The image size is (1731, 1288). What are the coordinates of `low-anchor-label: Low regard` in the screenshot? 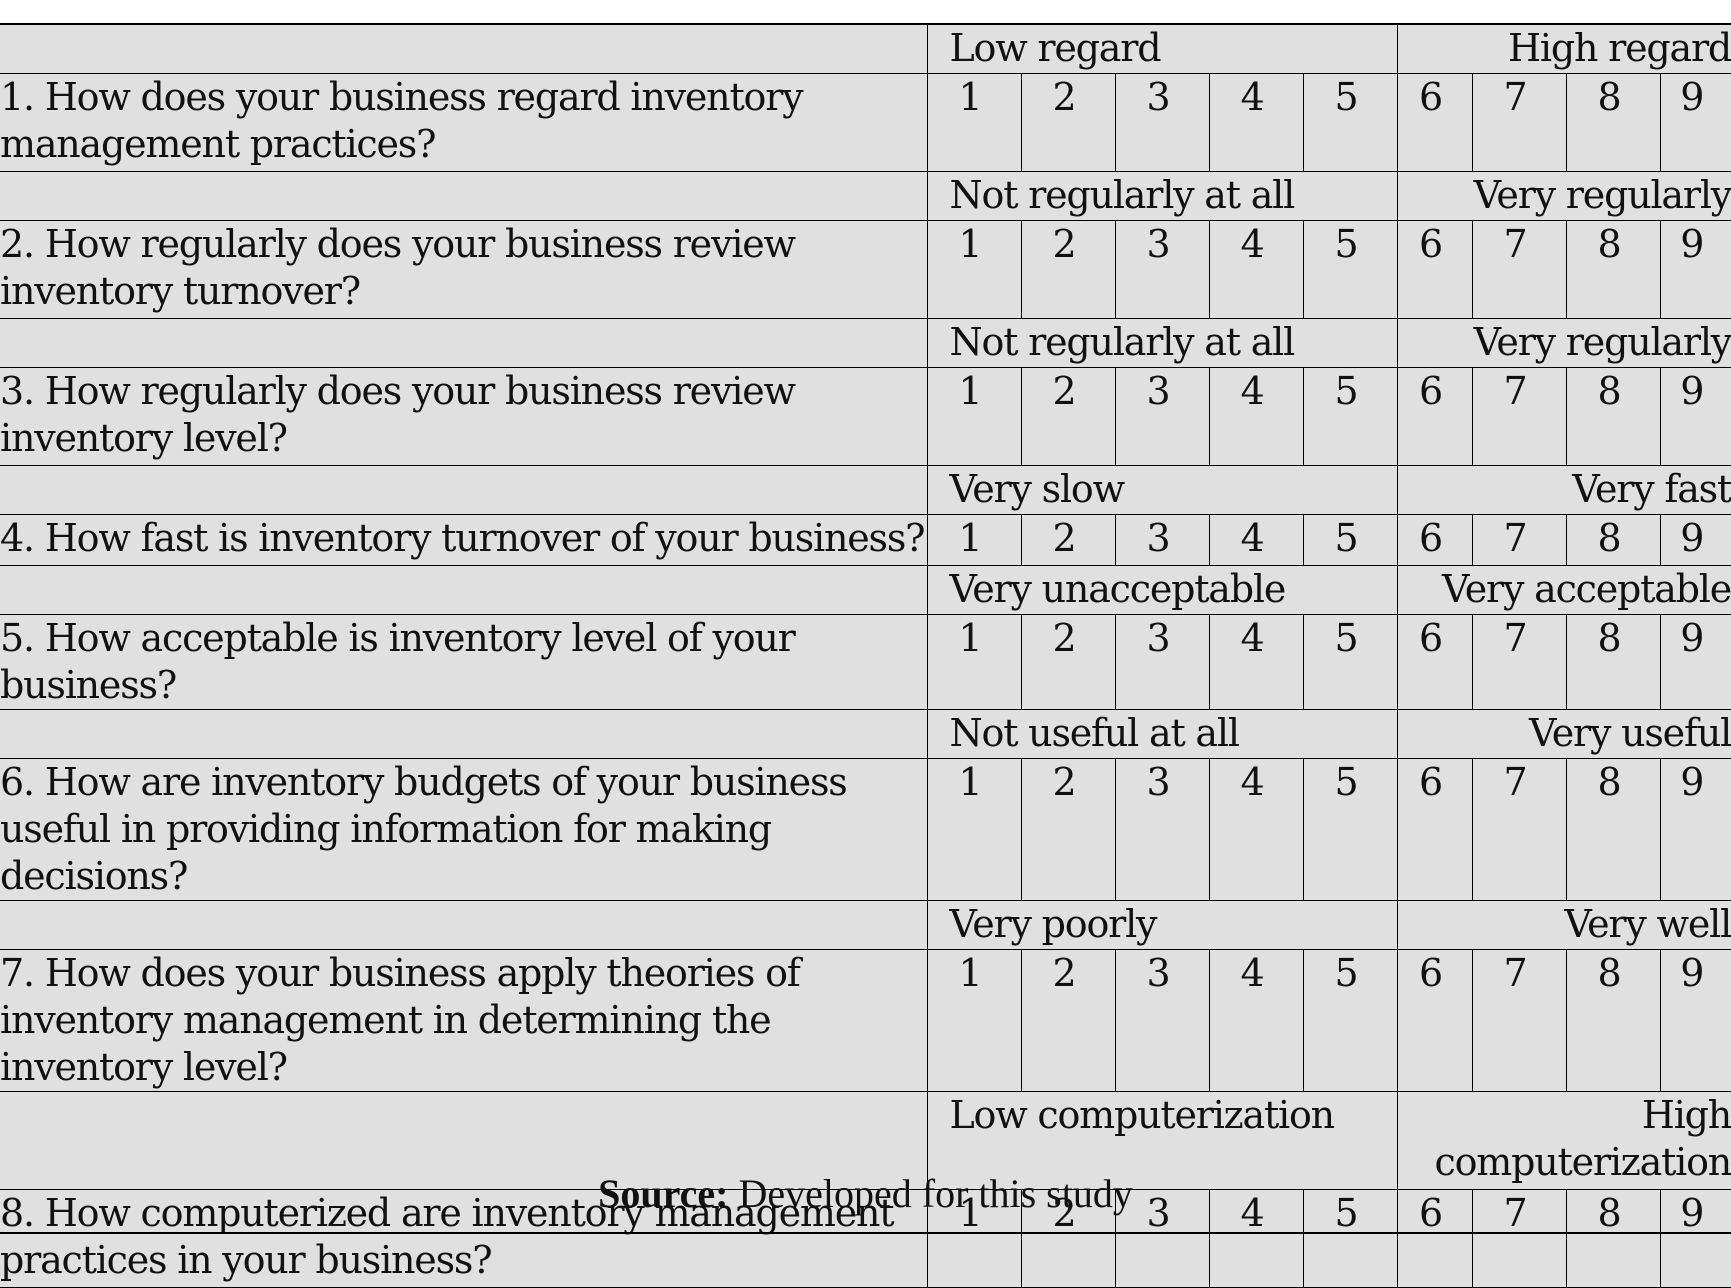 It's located at (1162, 48).